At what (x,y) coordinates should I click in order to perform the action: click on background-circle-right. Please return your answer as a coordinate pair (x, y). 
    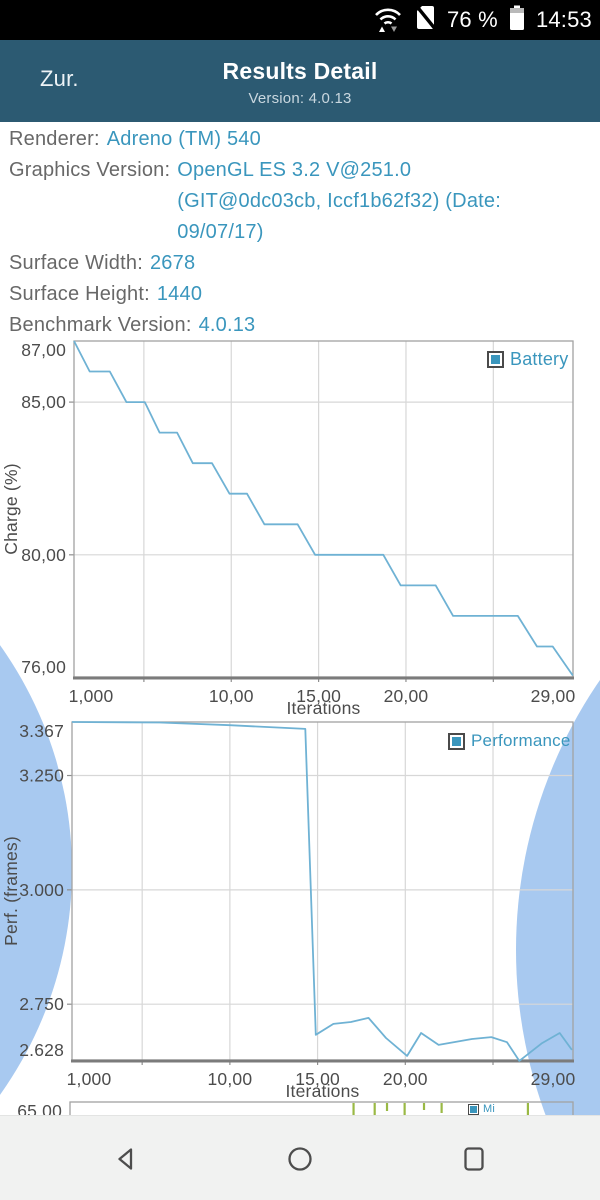
    Looking at the image, I should click on (558, 837).